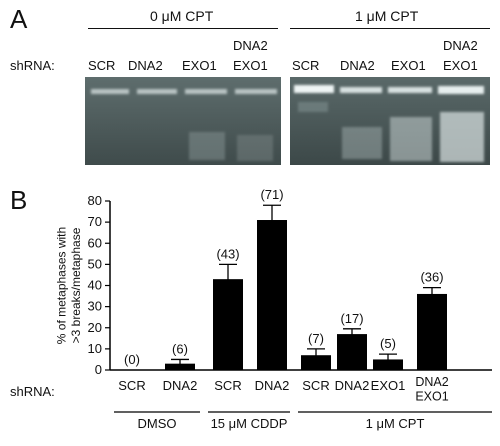 This screenshot has height=446, width=500. Describe the element at coordinates (95, 306) in the screenshot. I see `y-tick-label-3: 30` at that location.